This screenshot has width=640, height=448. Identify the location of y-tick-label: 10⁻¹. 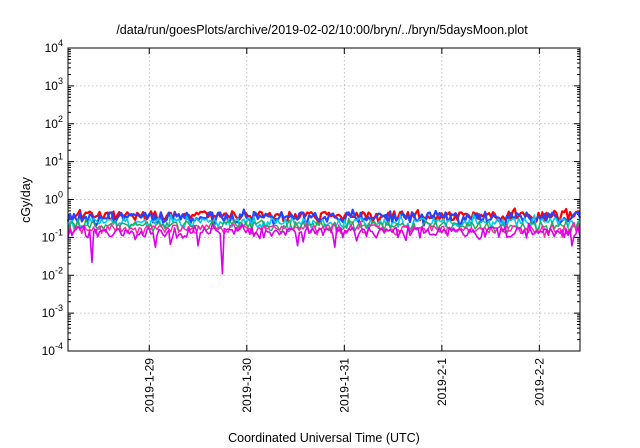
(52, 235).